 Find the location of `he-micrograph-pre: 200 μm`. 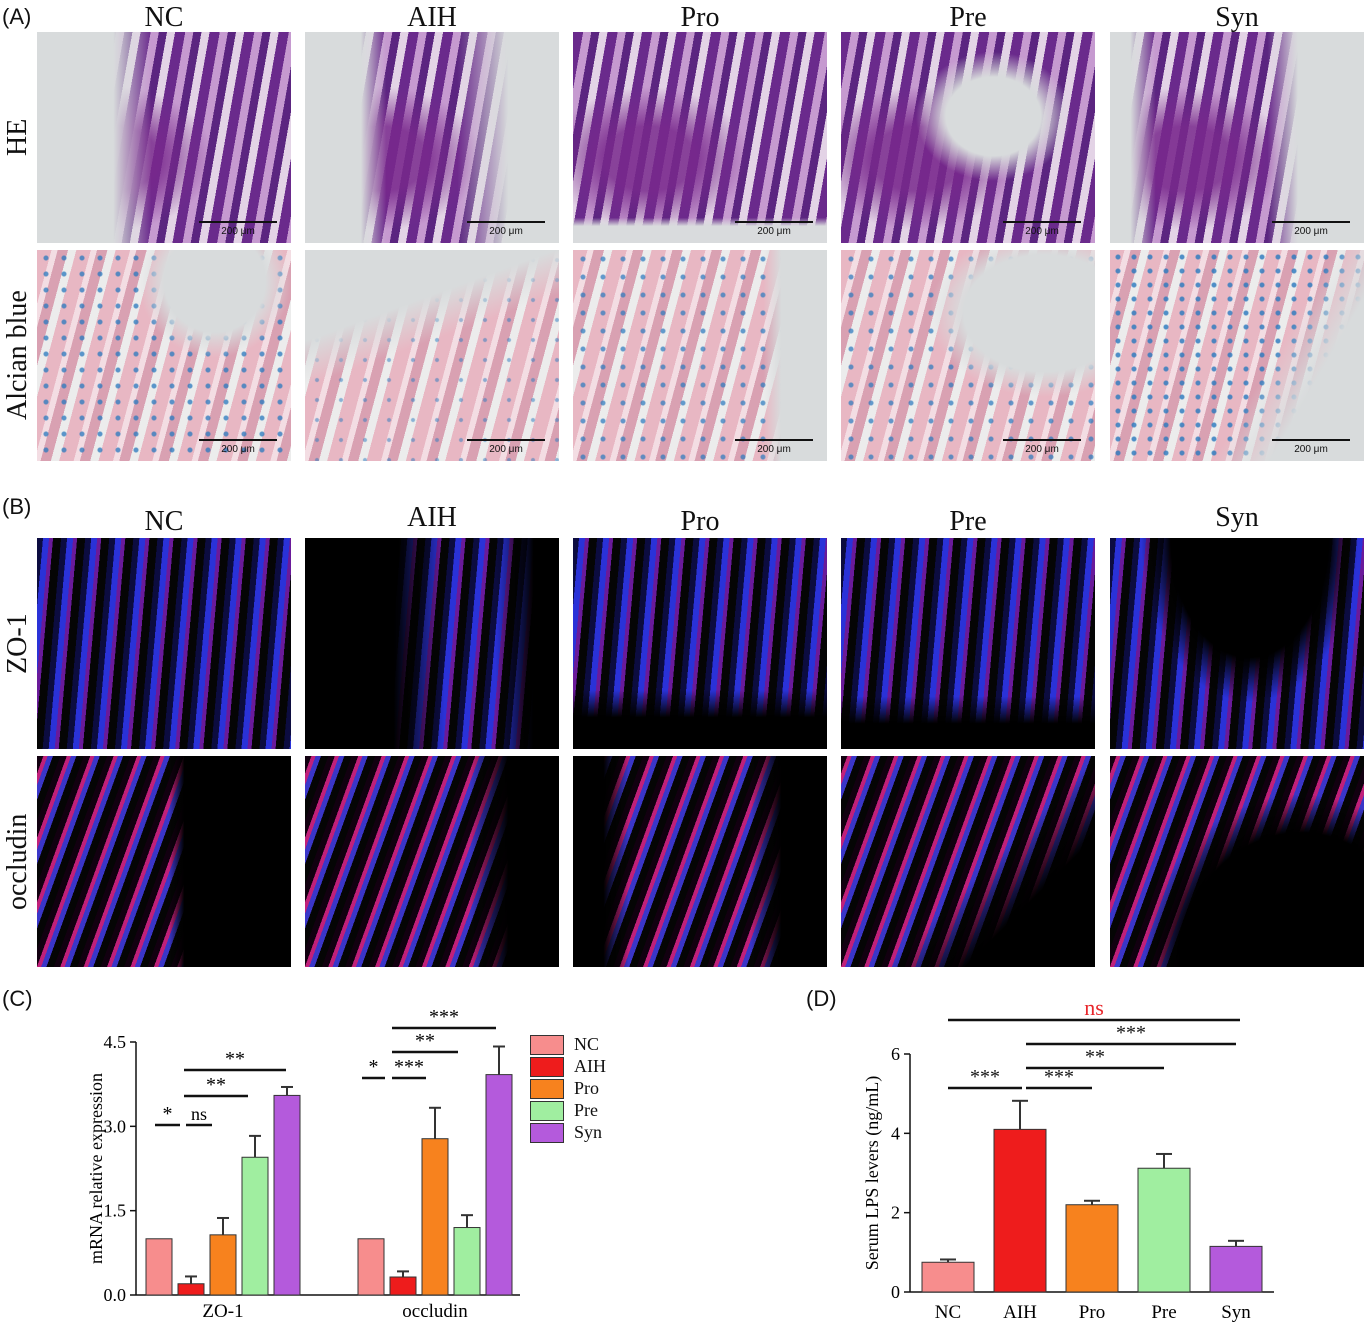

he-micrograph-pre: 200 μm is located at coordinates (968, 137).